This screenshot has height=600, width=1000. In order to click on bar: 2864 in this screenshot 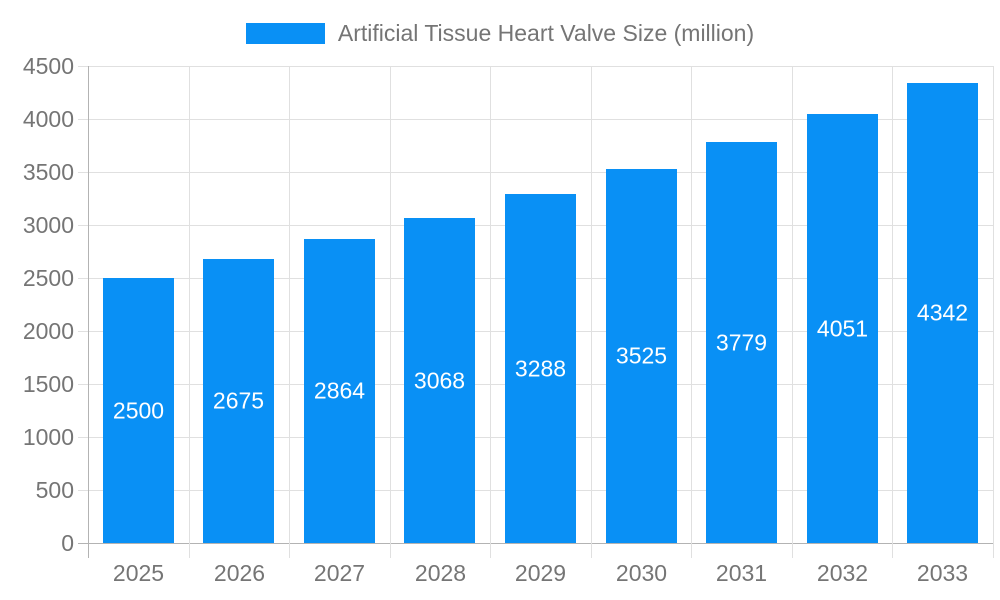, I will do `click(339, 391)`.